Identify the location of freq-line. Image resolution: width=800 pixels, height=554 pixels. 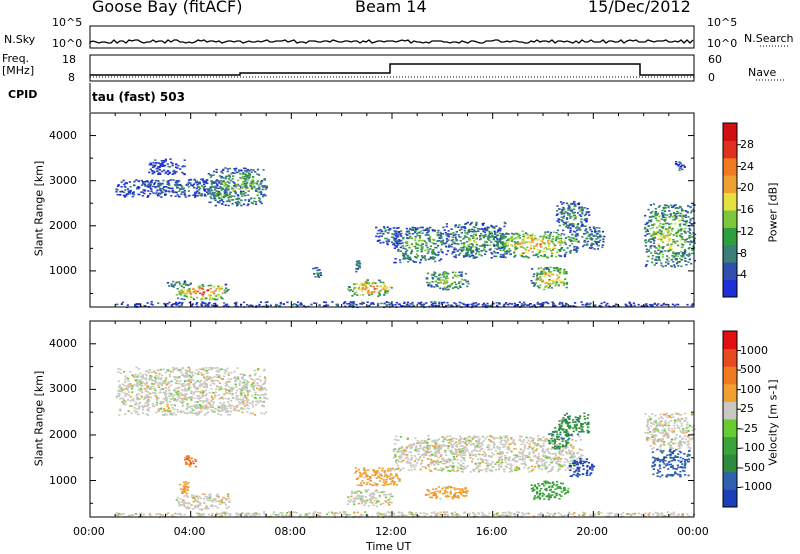
(392, 69).